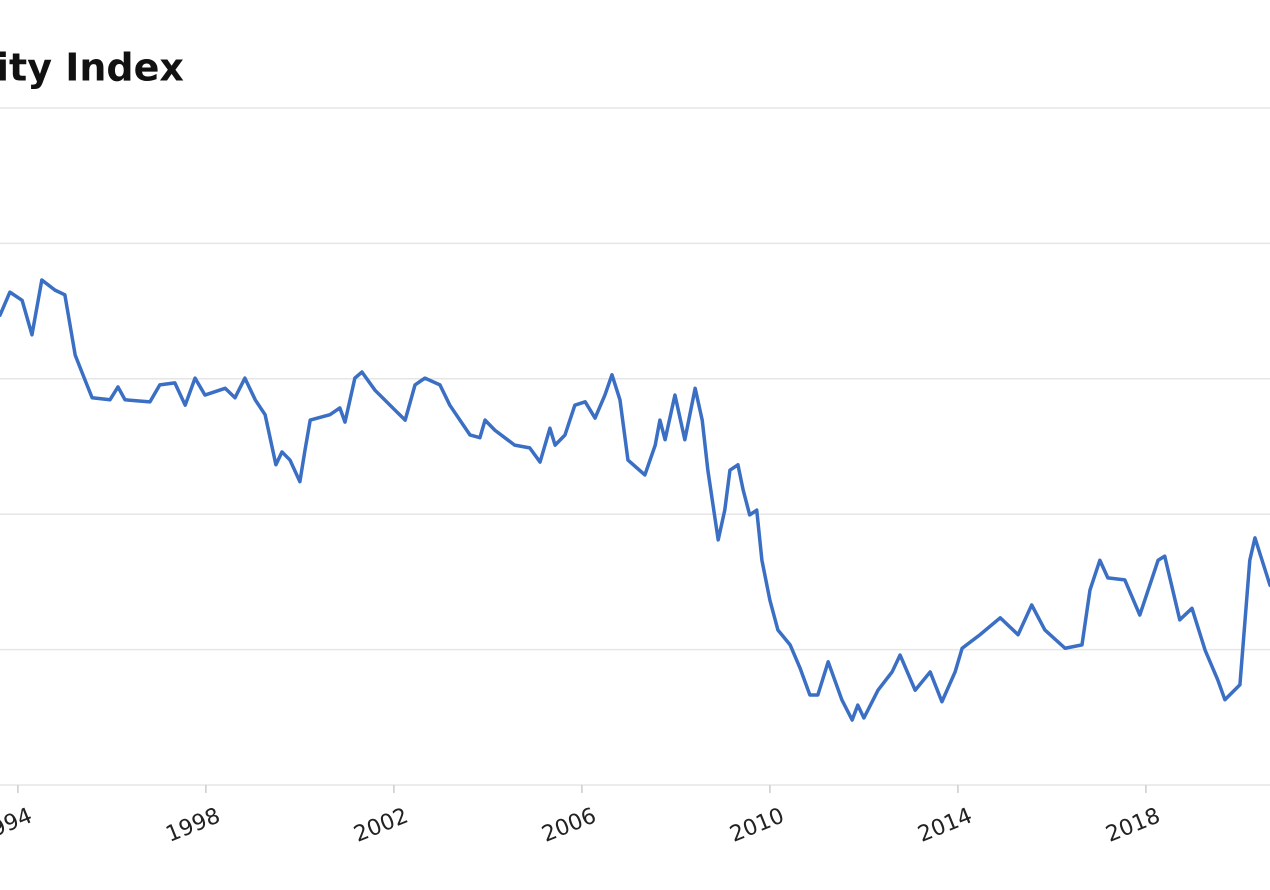  What do you see at coordinates (1133, 825) in the screenshot?
I see `x-tick-label: 2018` at bounding box center [1133, 825].